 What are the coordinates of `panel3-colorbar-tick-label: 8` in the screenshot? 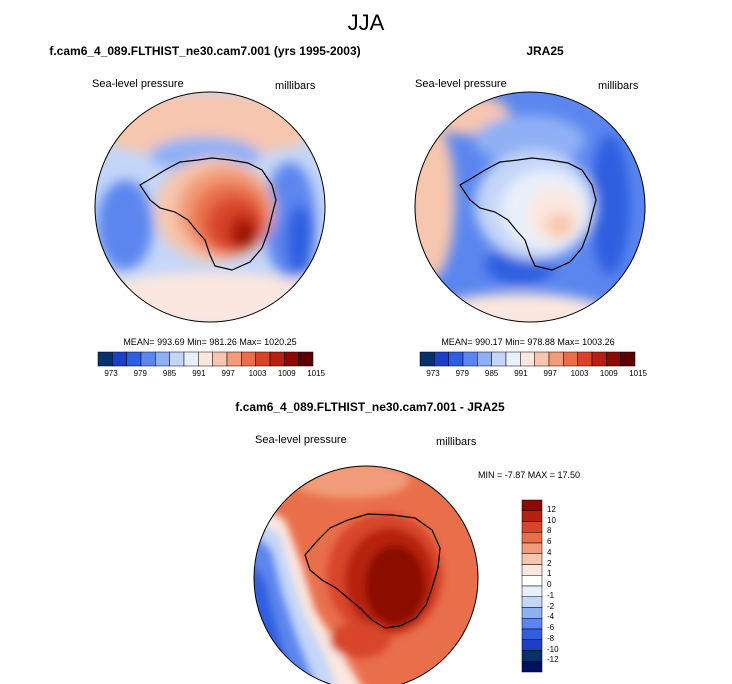 It's located at (549, 531).